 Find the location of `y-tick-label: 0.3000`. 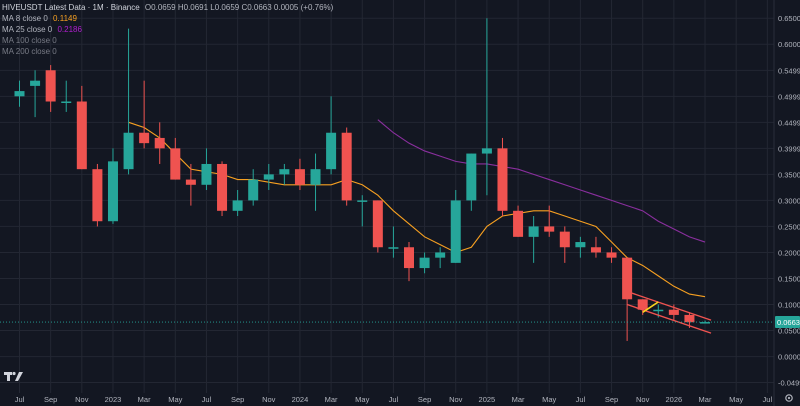

y-tick-label: 0.3000 is located at coordinates (789, 200).